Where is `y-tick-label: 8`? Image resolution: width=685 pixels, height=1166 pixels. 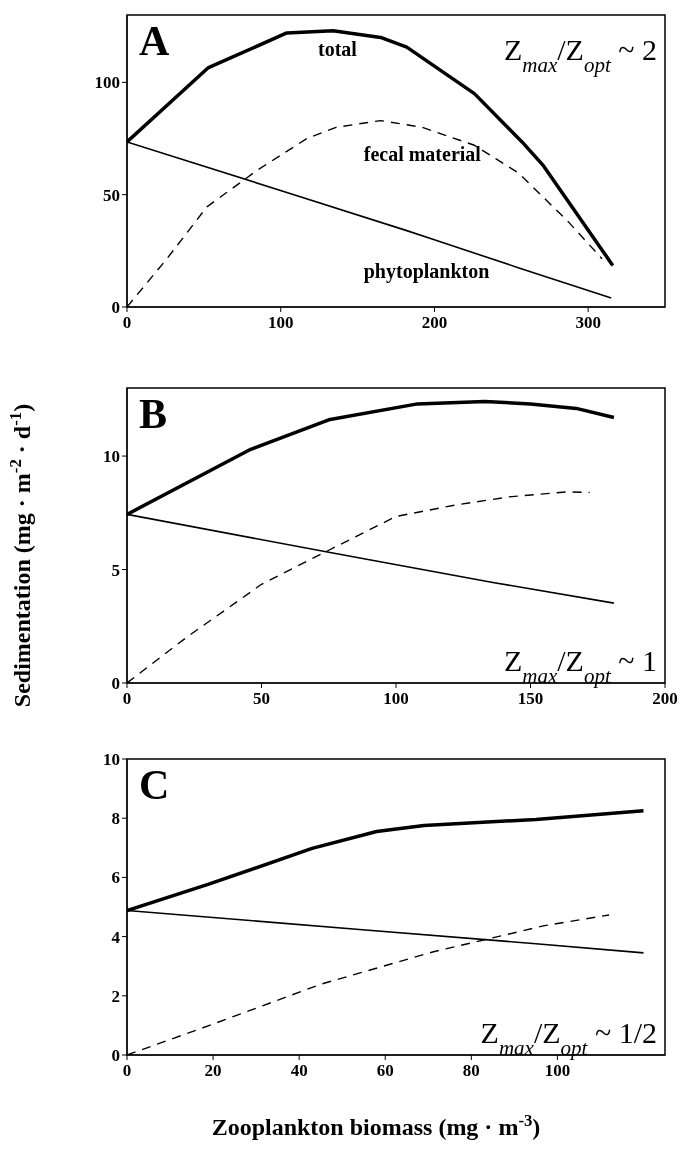 y-tick-label: 8 is located at coordinates (115, 819).